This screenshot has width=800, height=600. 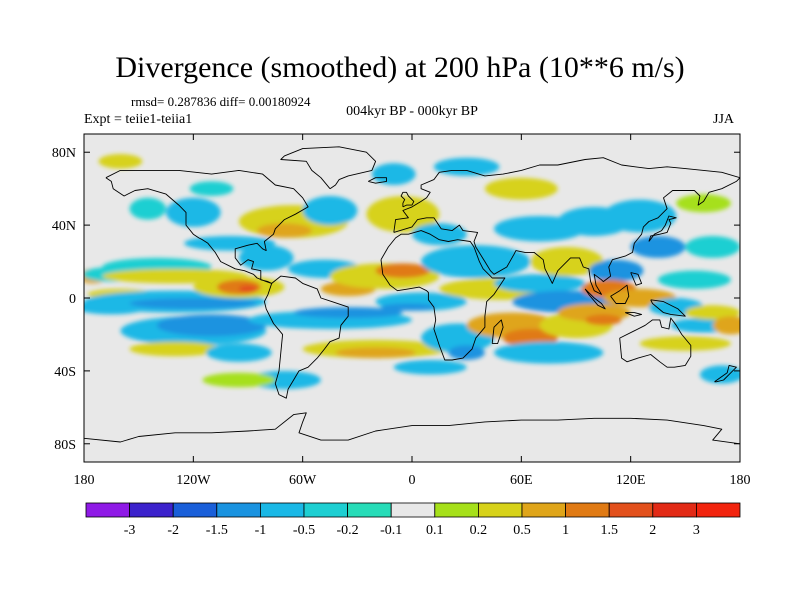 I want to click on colorbar-label: 1.5, so click(x=609, y=530).